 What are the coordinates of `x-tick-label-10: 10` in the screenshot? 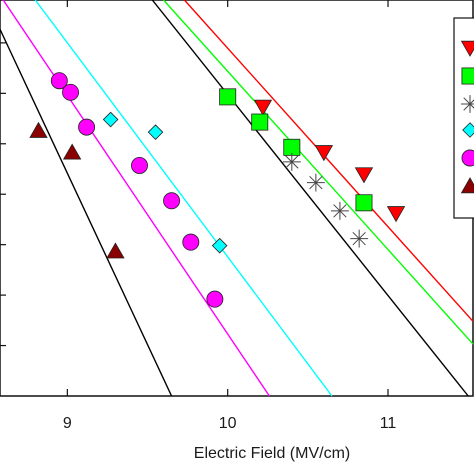 It's located at (228, 423).